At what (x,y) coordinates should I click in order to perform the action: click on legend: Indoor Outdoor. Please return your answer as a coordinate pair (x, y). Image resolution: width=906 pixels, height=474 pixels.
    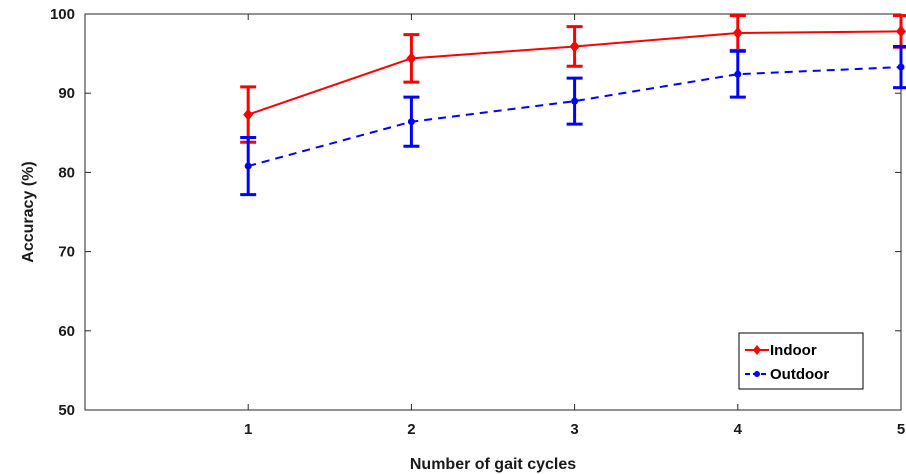
    Looking at the image, I should click on (801, 361).